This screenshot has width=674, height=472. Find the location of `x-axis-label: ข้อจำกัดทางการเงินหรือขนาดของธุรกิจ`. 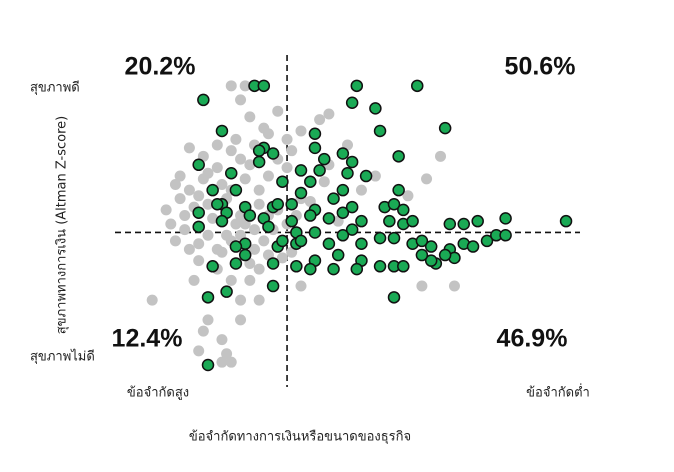

x-axis-label: ข้อจำกัดทางการเงินหรือขนาดของธุรกิจ is located at coordinates (300, 437).